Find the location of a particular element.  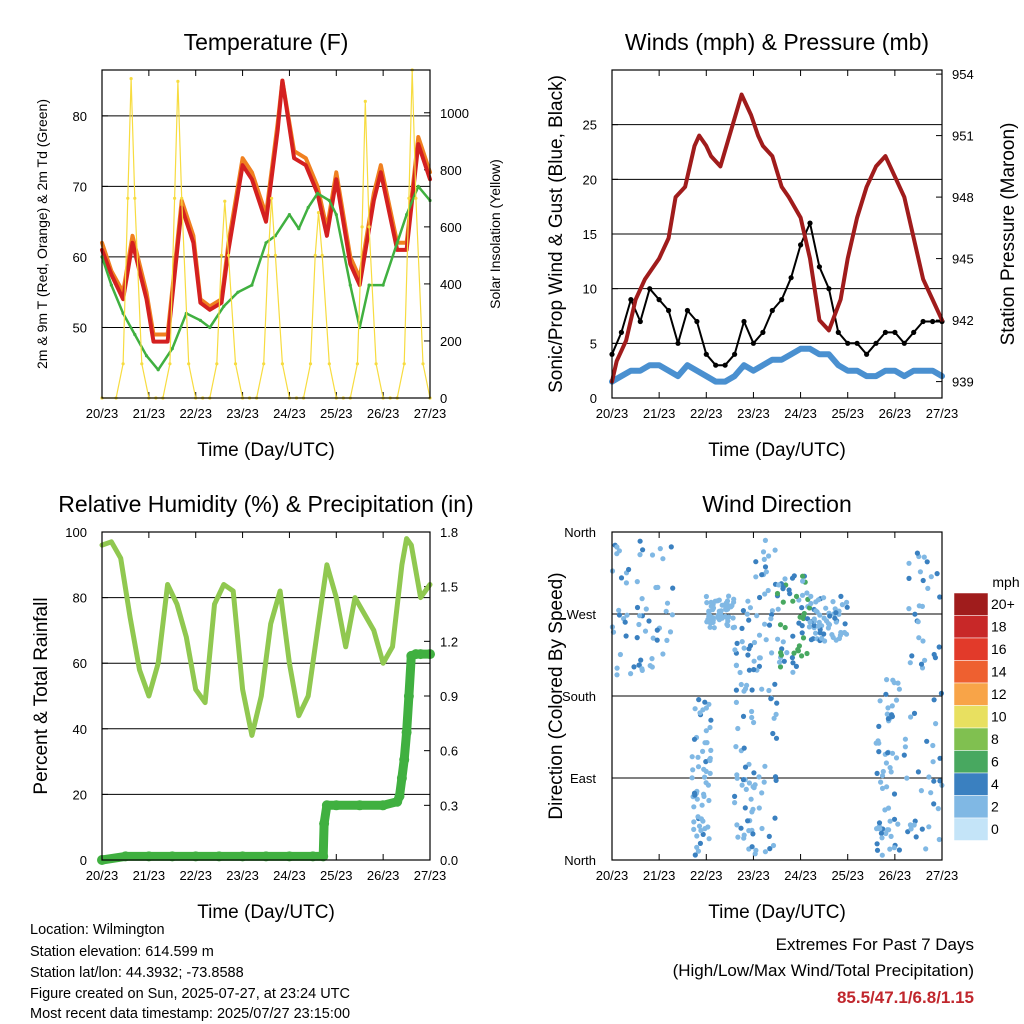

y2-tick-label: 0 is located at coordinates (443, 398).